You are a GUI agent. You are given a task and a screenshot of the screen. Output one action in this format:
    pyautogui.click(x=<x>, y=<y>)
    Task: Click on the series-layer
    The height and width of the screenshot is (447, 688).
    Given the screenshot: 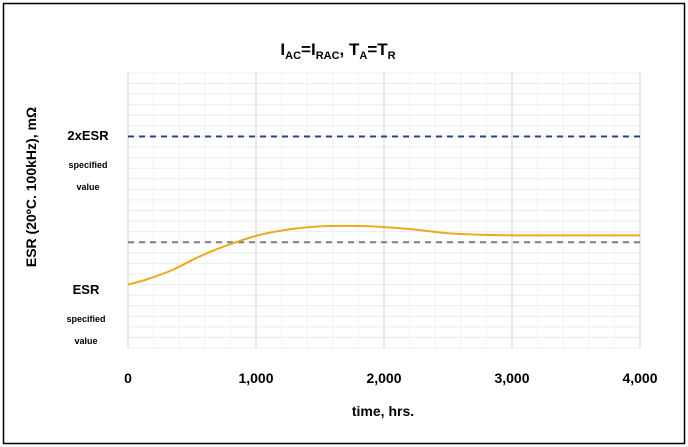 What is the action you would take?
    pyautogui.click(x=384, y=255)
    